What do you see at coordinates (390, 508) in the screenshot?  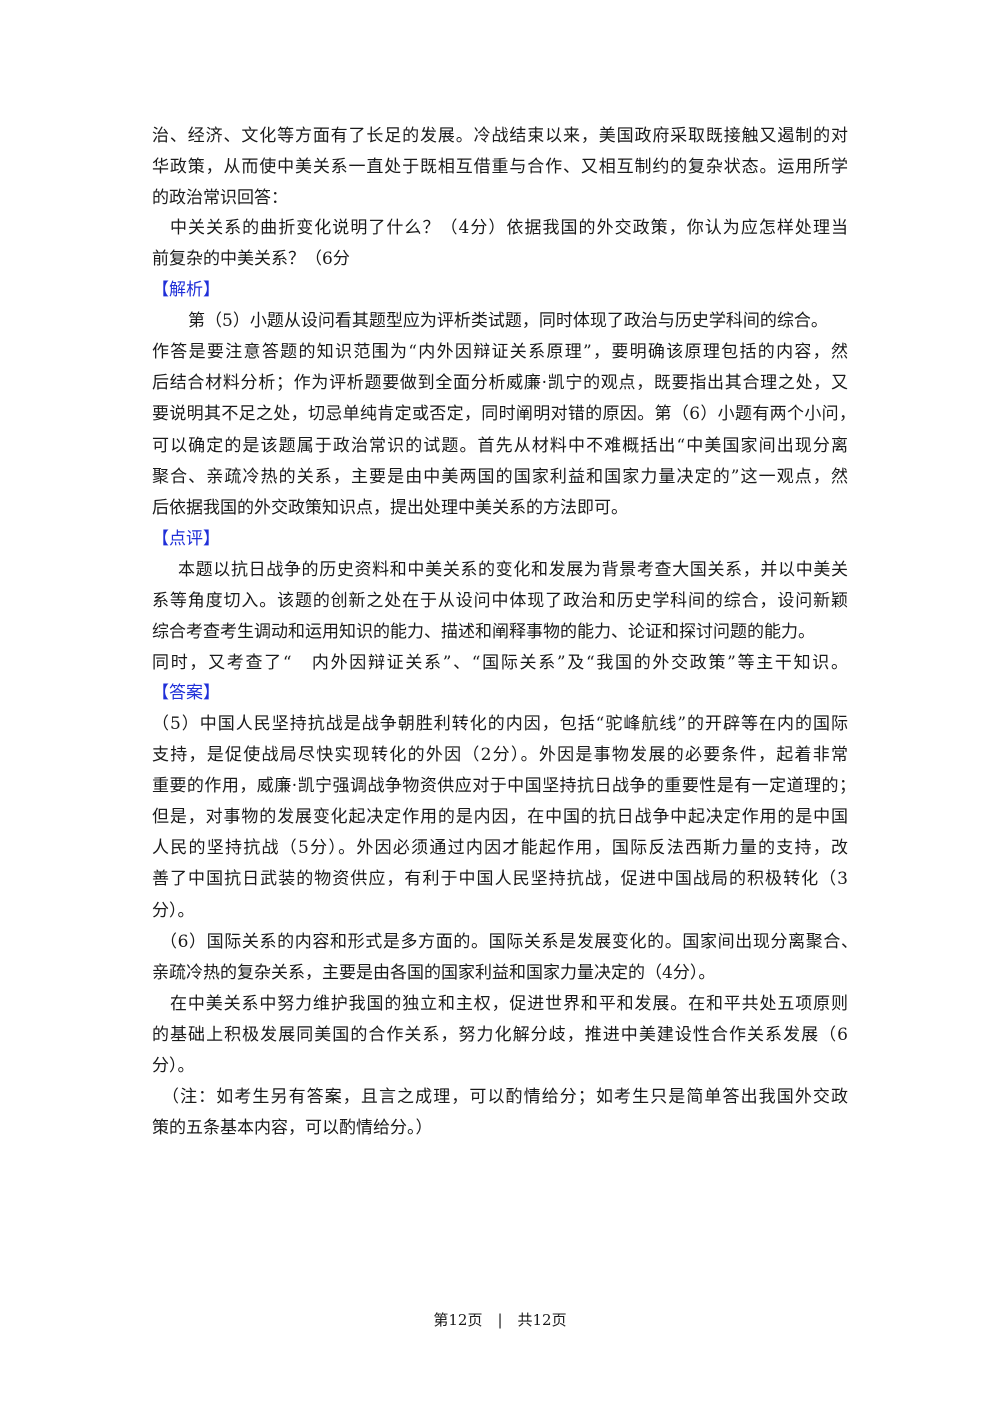 I see `text-line: 后依据我国的外交政策知识点，提出处理中美关系的方法即可。` at bounding box center [390, 508].